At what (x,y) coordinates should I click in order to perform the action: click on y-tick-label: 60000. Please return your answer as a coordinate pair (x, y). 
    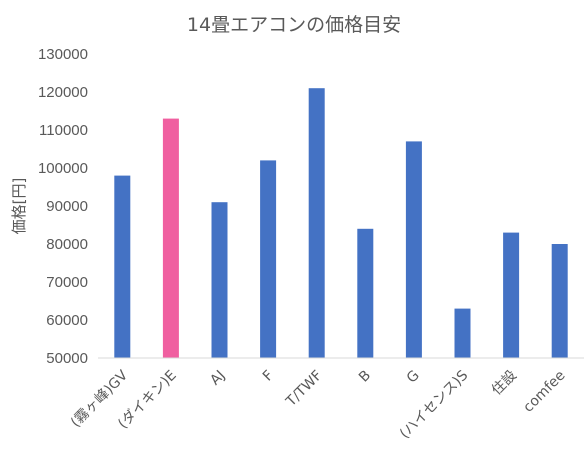
    Looking at the image, I should click on (67, 320).